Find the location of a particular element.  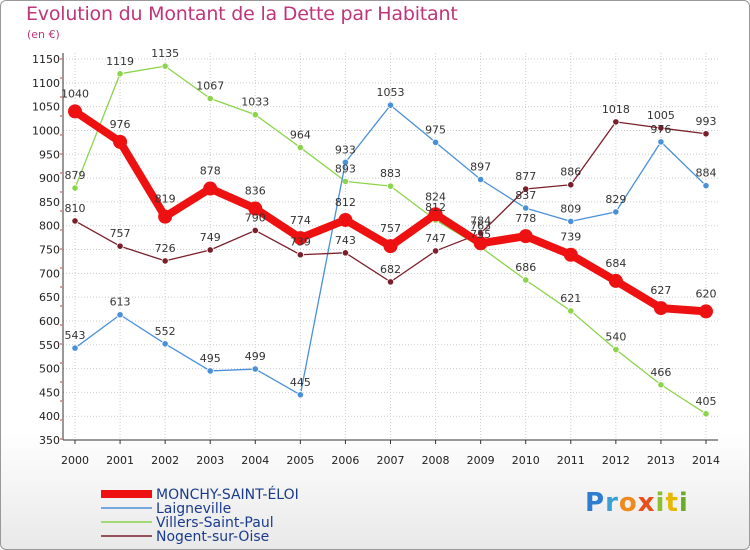

data-label: 686 is located at coordinates (525, 267).